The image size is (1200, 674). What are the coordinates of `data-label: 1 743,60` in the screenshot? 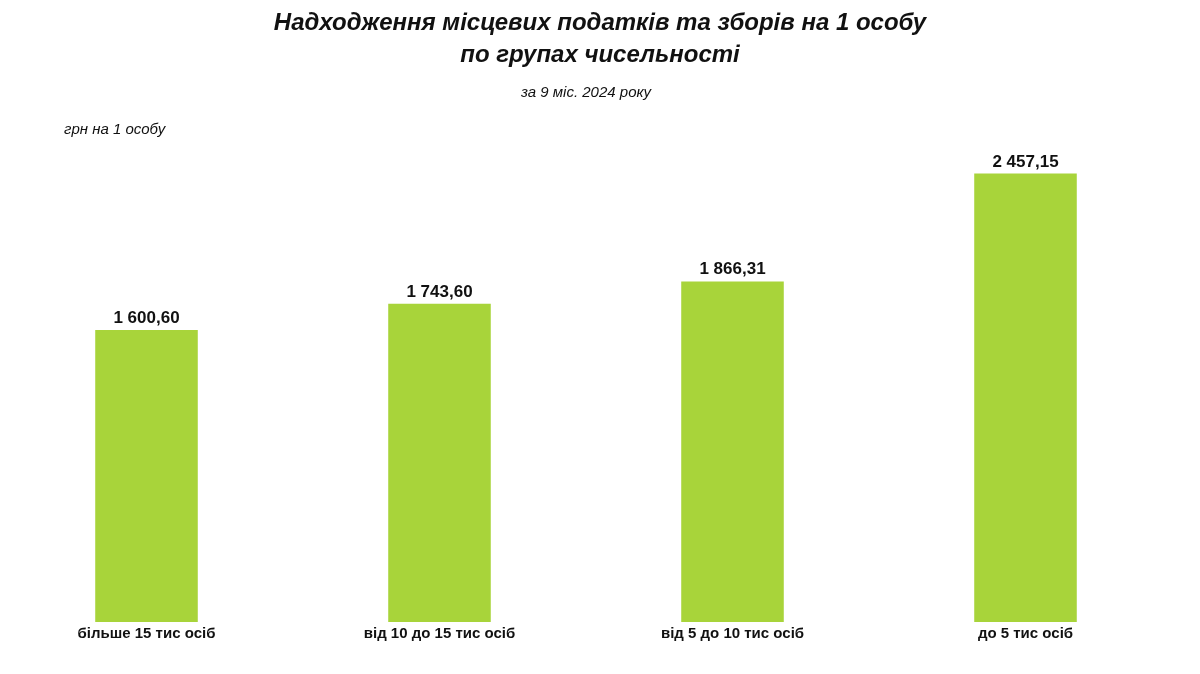 It's located at (439, 291).